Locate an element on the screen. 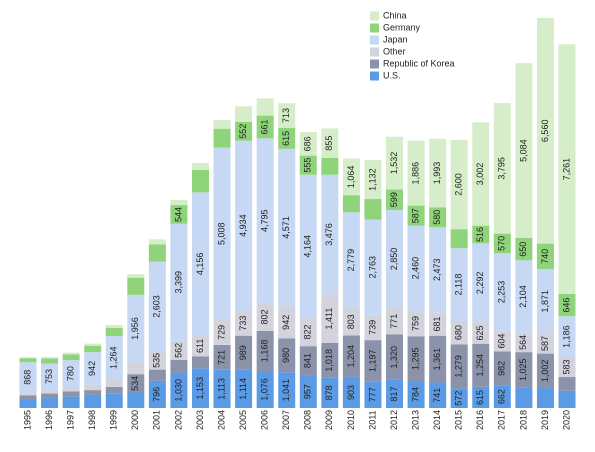 The height and width of the screenshot is (452, 595). value-label: 681 is located at coordinates (437, 323).